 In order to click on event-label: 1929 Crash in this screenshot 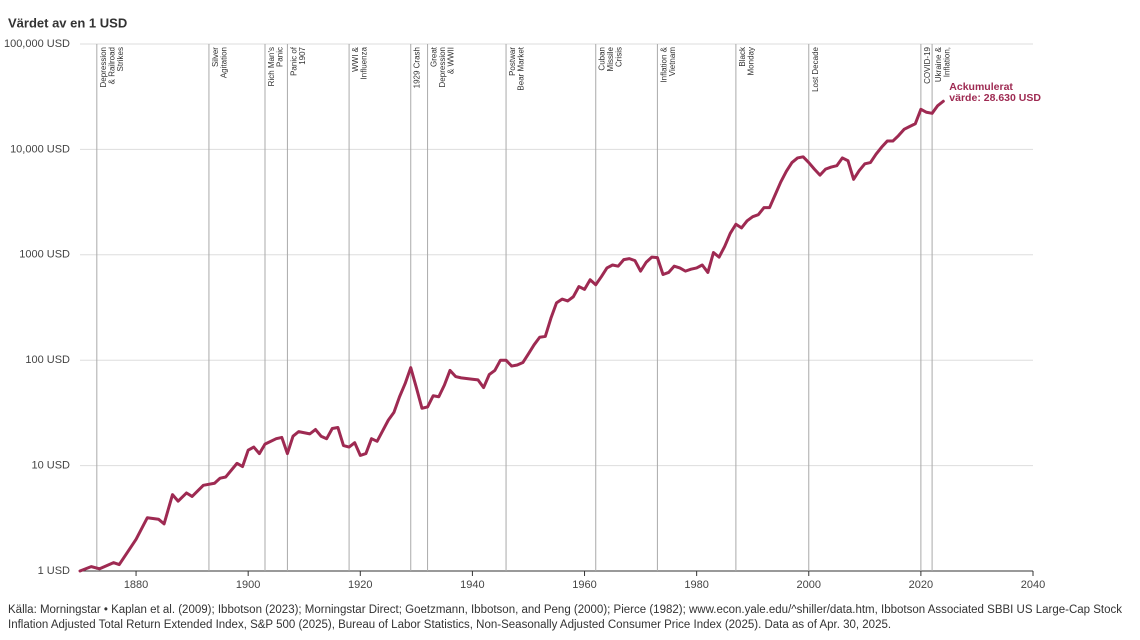, I will do `click(417, 67)`.